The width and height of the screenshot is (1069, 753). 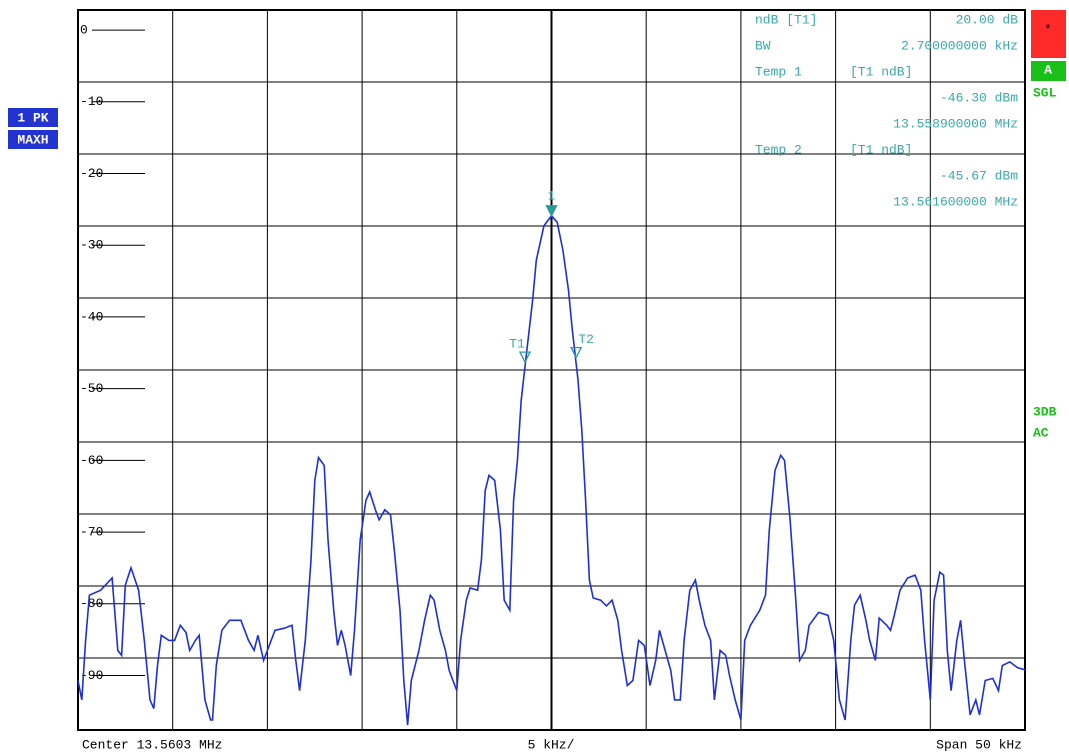 I want to click on y-tick-label: -20, so click(x=91, y=173).